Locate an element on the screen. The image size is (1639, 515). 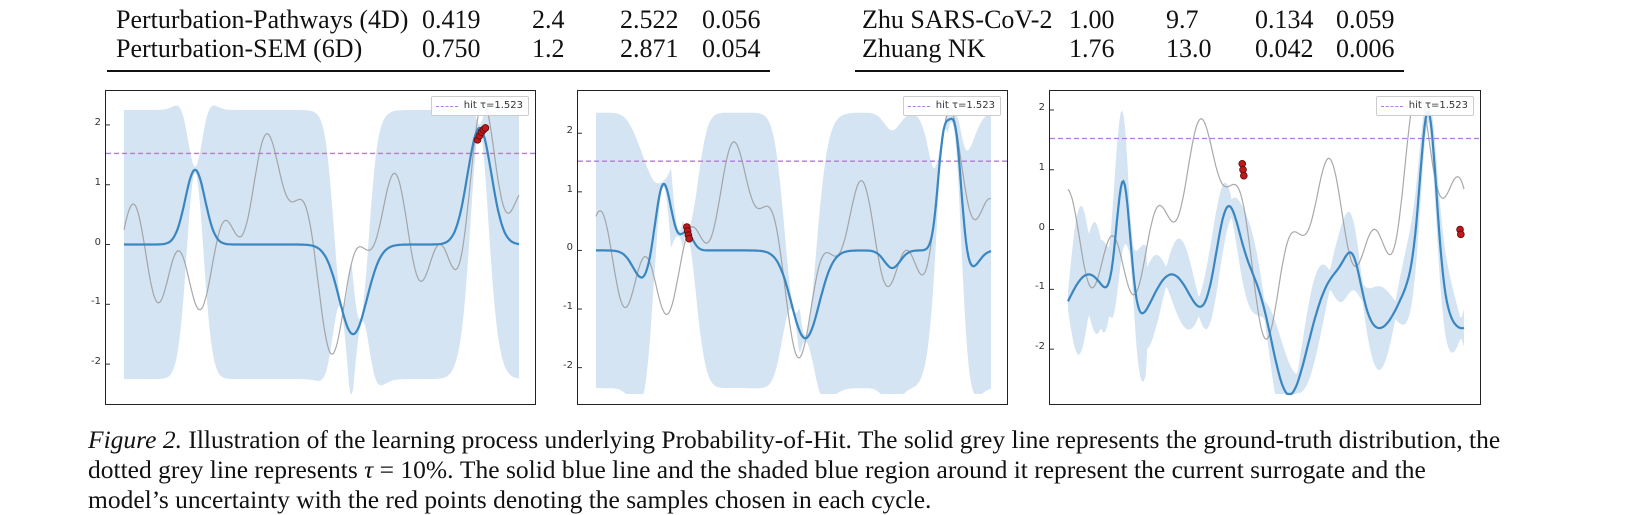
row-value: 0.059 is located at coordinates (1365, 19).